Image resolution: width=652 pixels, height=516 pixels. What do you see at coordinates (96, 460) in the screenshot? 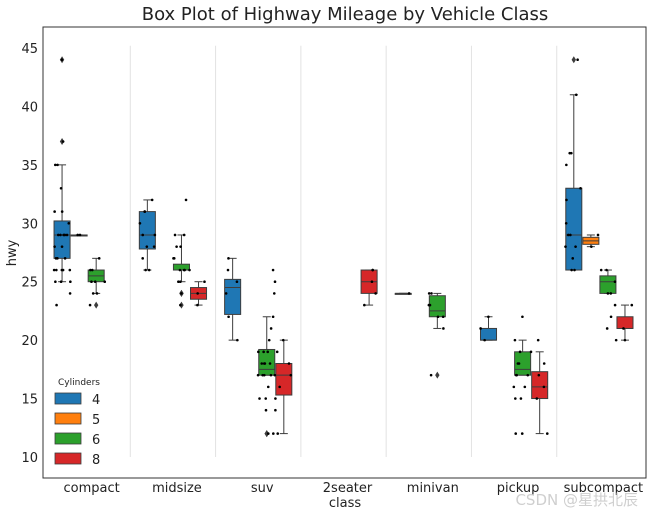
I see `legend-label-8: 8` at bounding box center [96, 460].